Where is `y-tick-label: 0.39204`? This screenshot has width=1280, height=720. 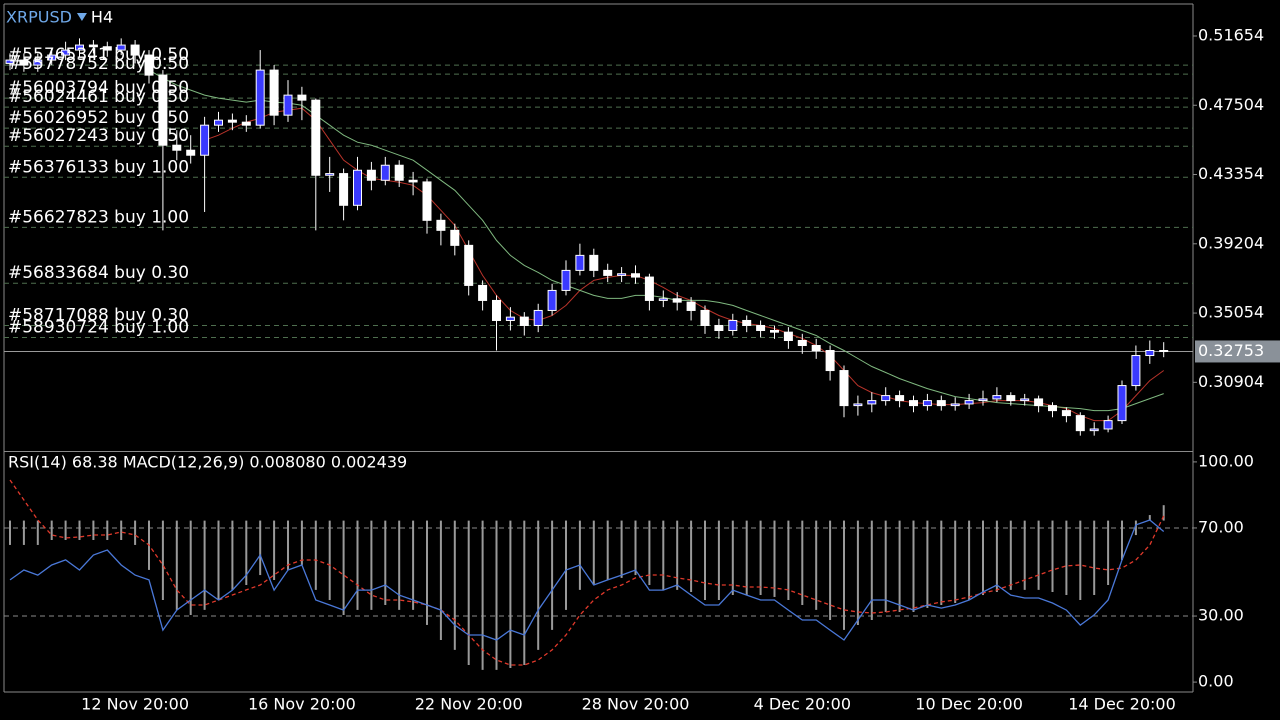
y-tick-label: 0.39204 is located at coordinates (1231, 242).